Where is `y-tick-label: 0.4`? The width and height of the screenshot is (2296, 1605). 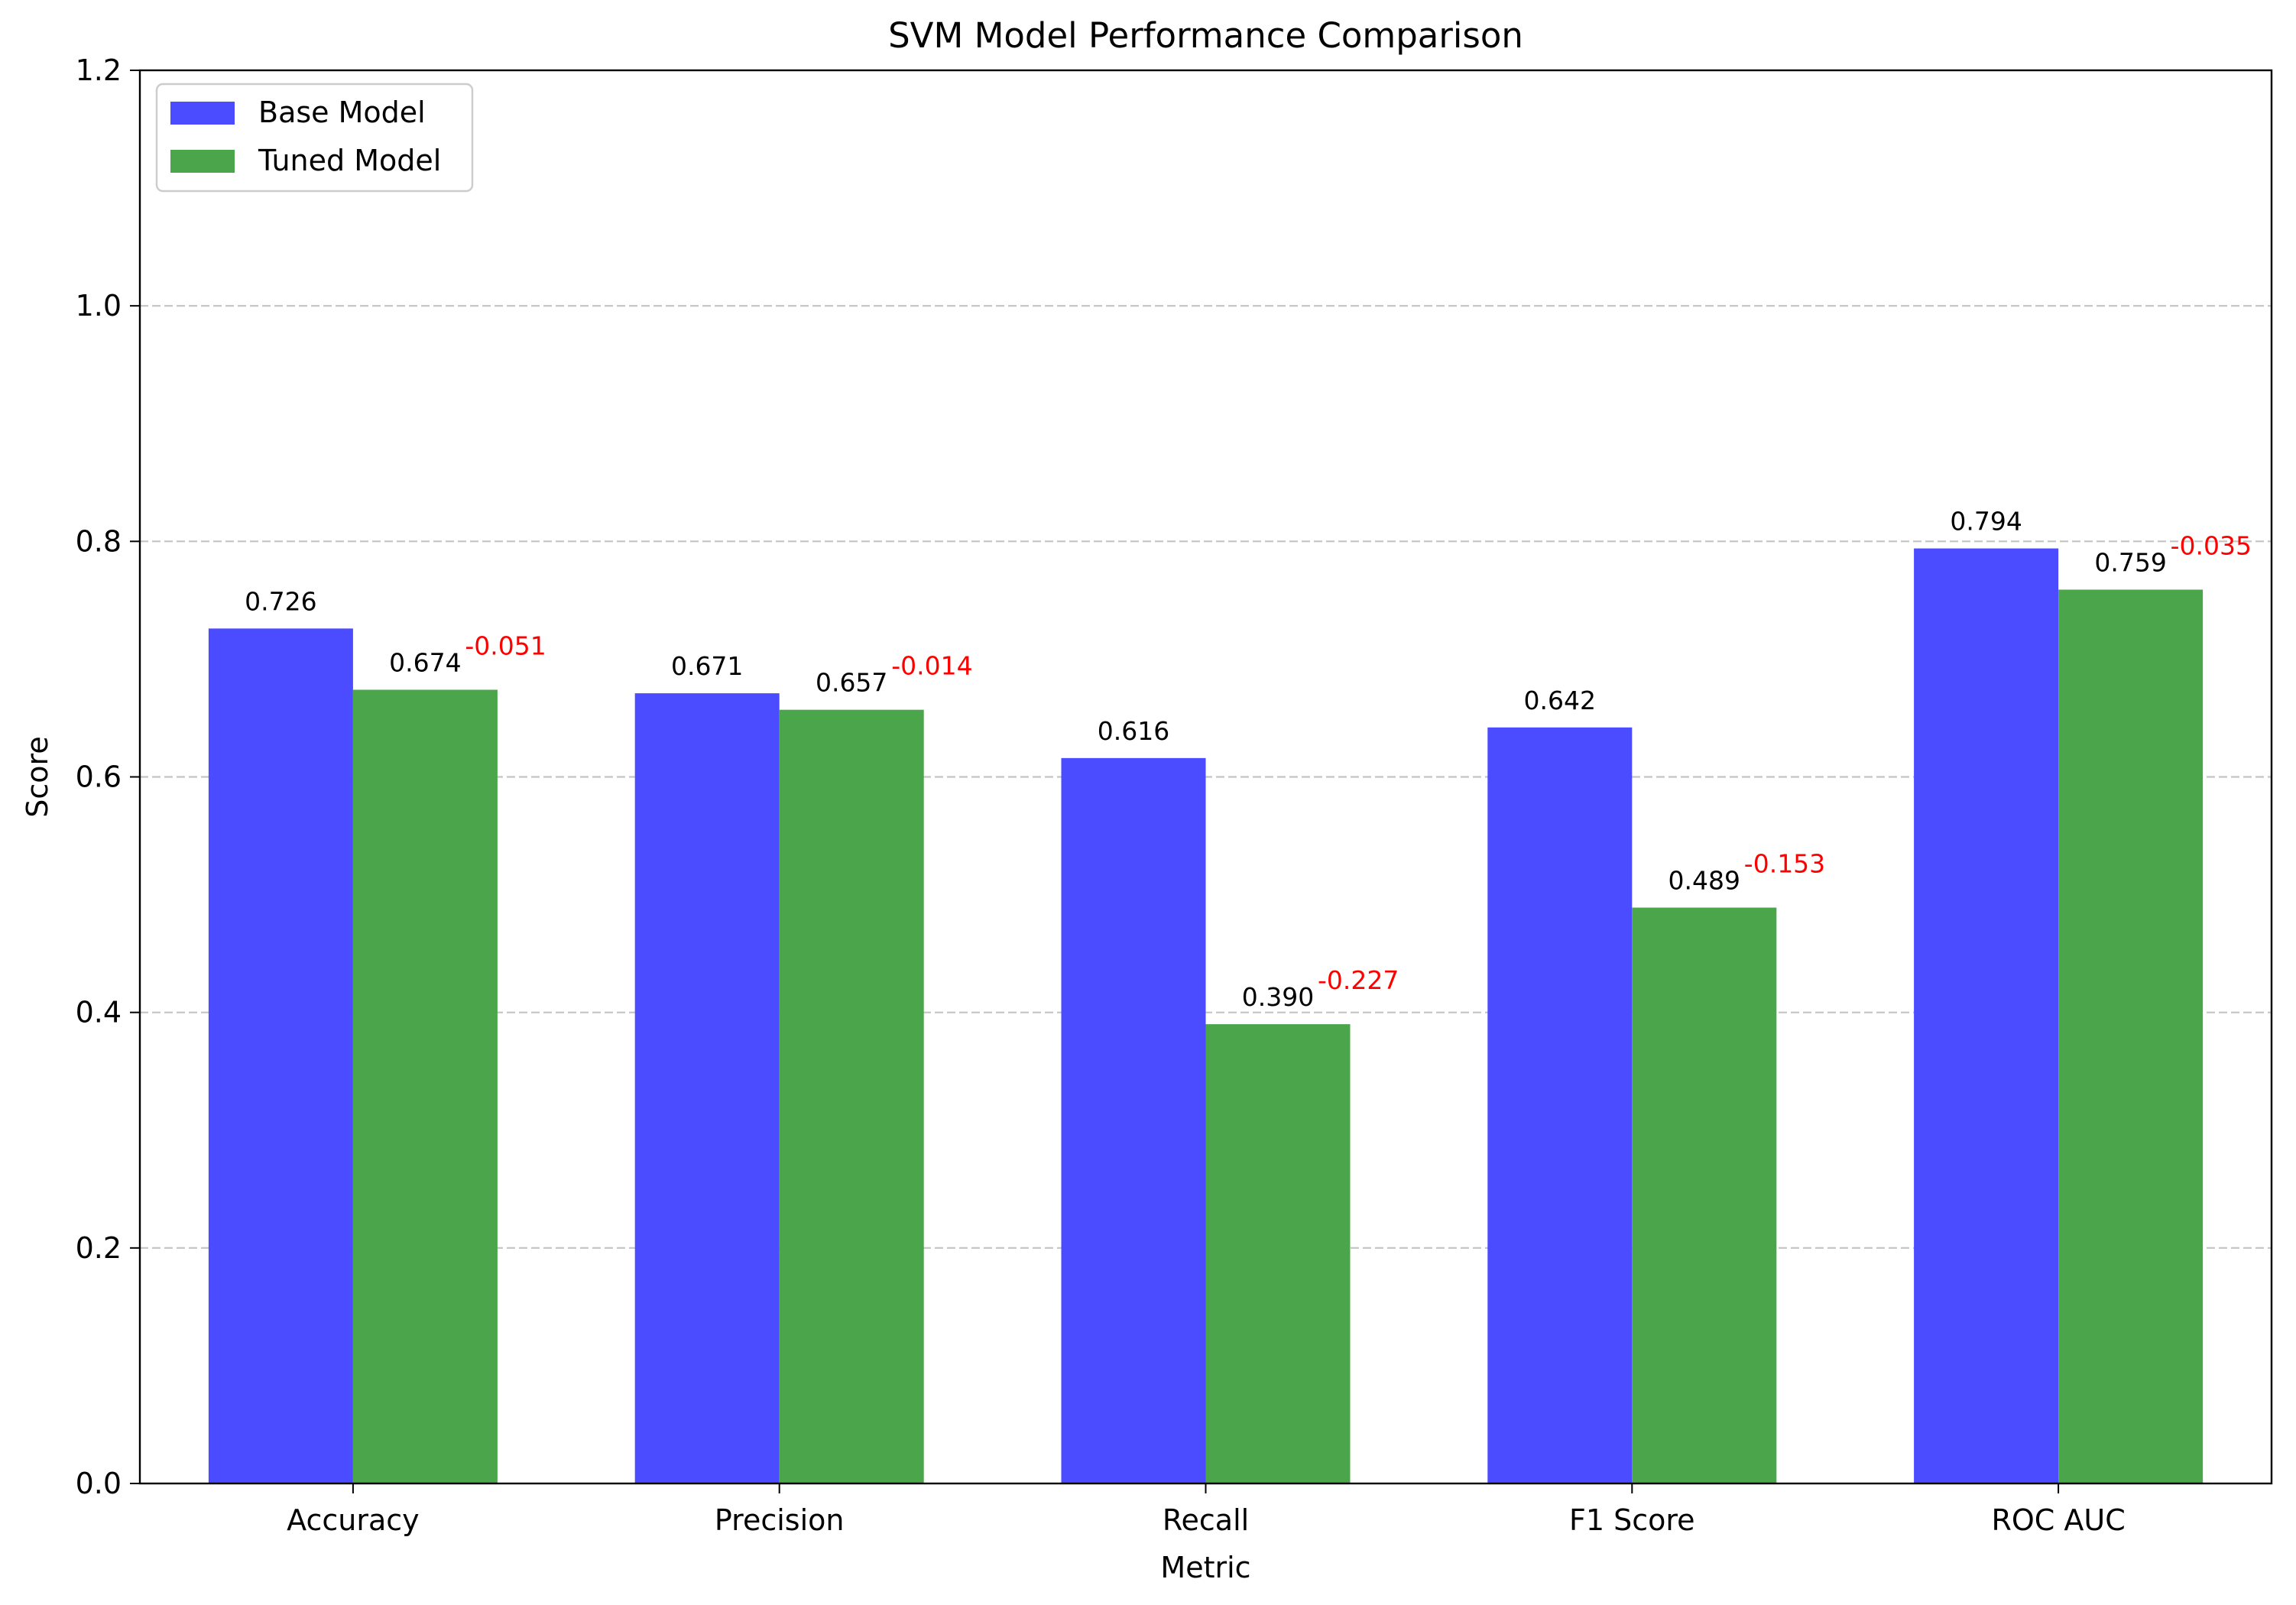
y-tick-label: 0.4 is located at coordinates (99, 1012).